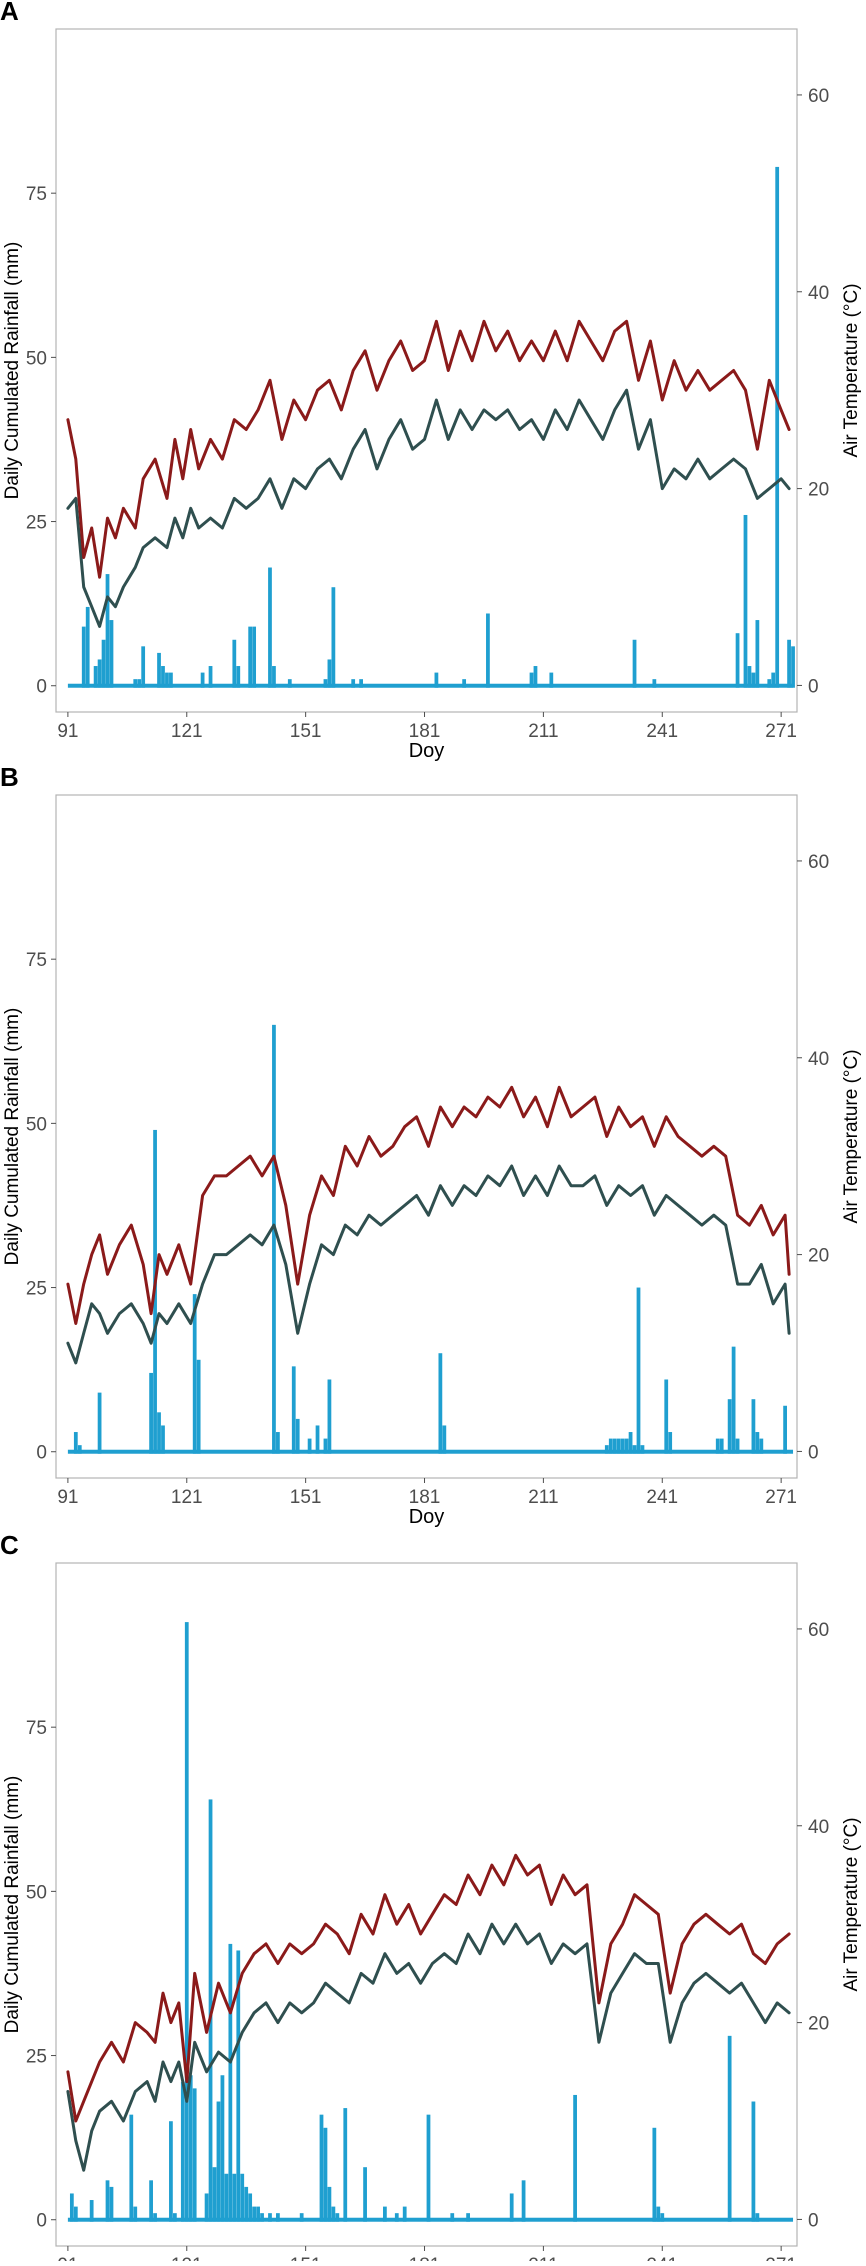 The height and width of the screenshot is (2266, 866). Describe the element at coordinates (9, 1545) in the screenshot. I see `panel-label: C` at that location.